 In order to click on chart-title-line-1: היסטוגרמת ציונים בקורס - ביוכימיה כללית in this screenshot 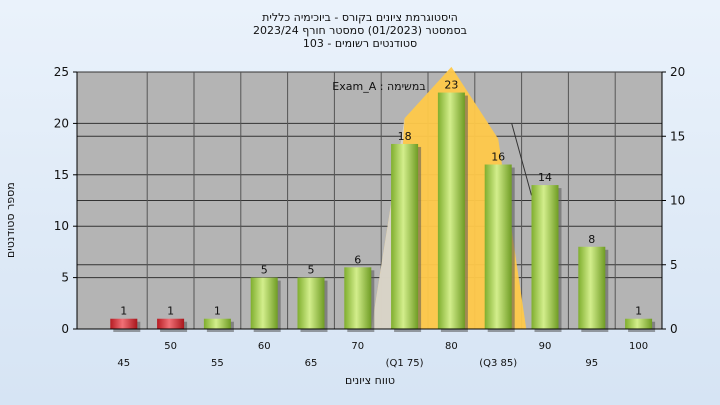, I will do `click(360, 17)`.